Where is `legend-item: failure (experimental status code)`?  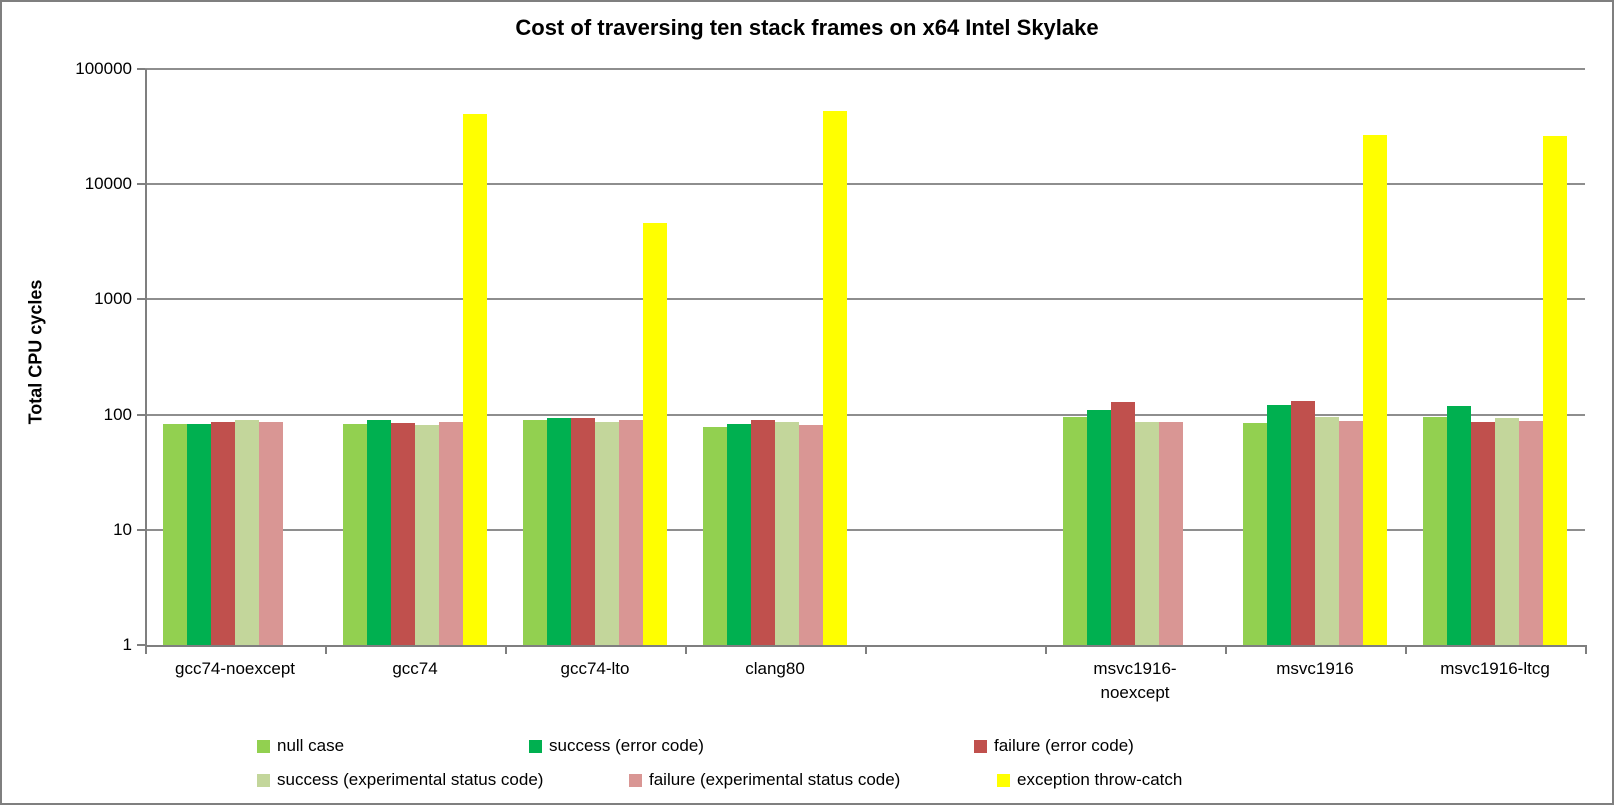 legend-item: failure (experimental status code) is located at coordinates (764, 780).